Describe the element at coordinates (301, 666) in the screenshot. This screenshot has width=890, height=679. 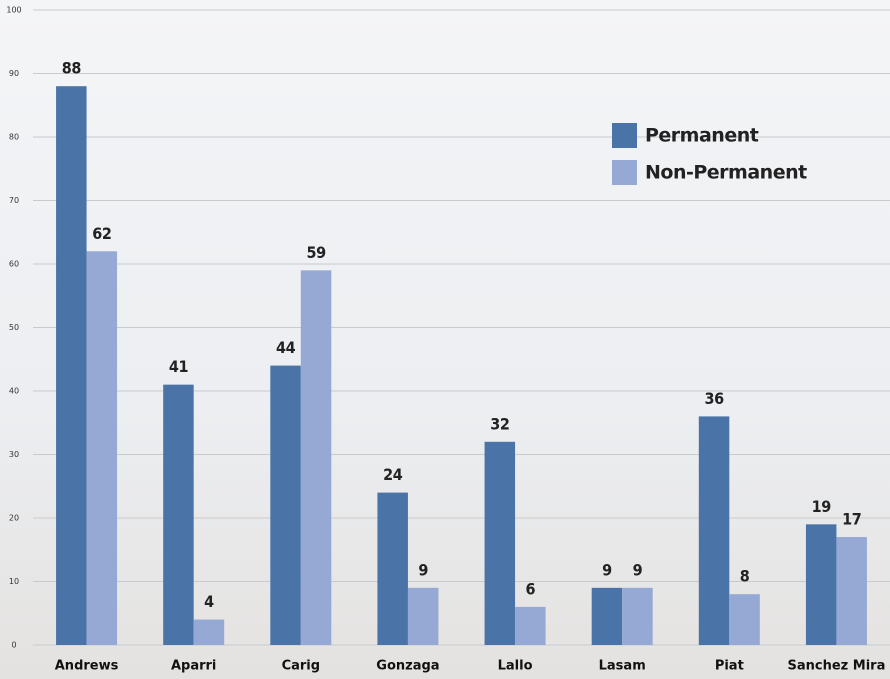
I see `x-tick-label: Carig` at that location.